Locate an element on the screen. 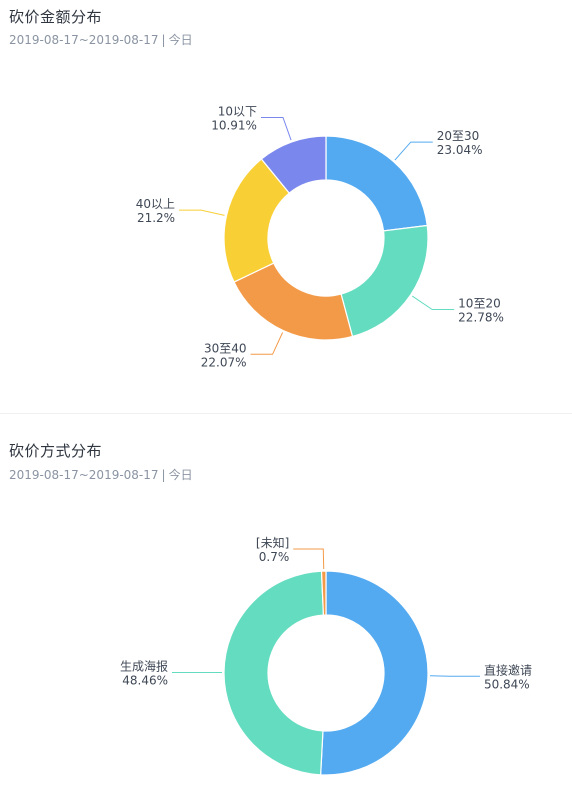 The image size is (572, 795). slice-value-label: 23.04% is located at coordinates (460, 150).